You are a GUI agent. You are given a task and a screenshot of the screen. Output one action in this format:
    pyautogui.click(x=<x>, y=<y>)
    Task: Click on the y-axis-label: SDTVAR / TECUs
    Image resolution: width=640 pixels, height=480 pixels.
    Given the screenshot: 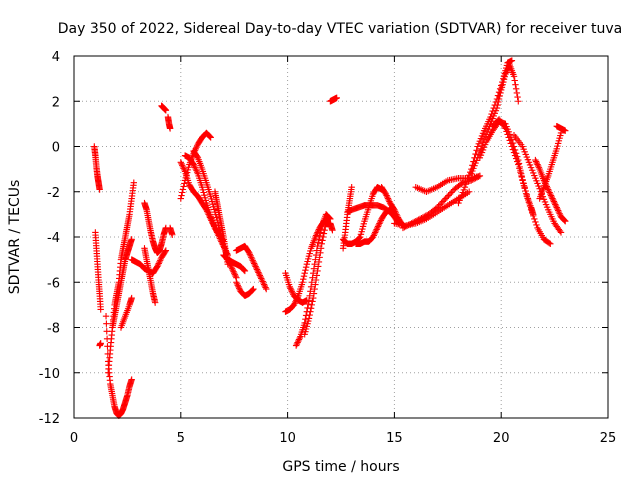 What is the action you would take?
    pyautogui.click(x=15, y=237)
    